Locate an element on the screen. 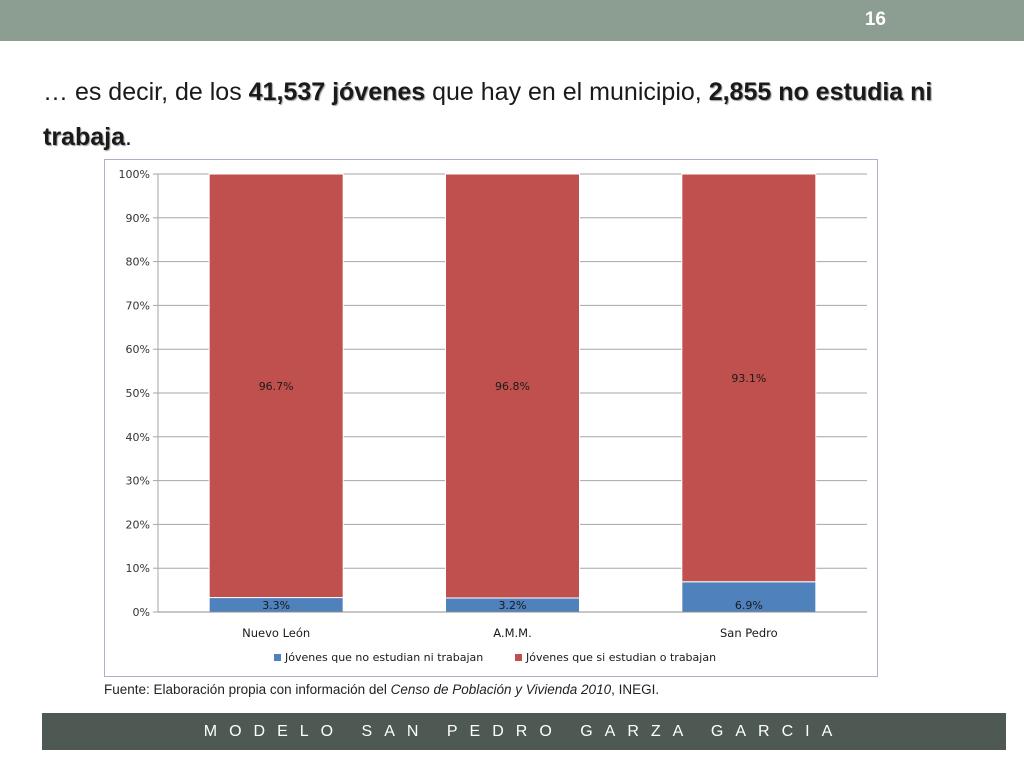 This screenshot has height=768, width=1024. data-label: 3.3% is located at coordinates (276, 605).